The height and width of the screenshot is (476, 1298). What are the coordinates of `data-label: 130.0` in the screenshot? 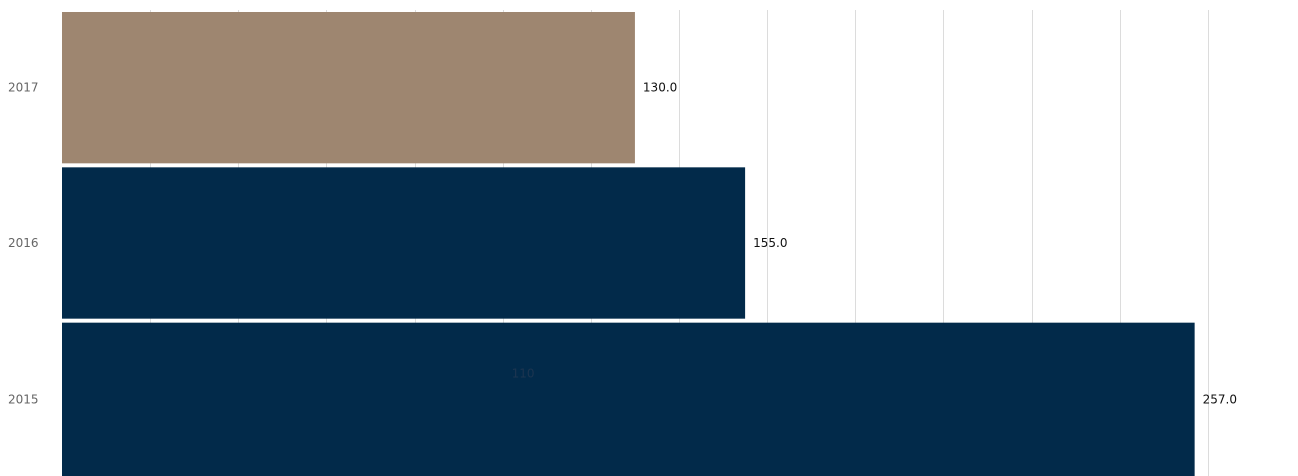 It's located at (660, 88).